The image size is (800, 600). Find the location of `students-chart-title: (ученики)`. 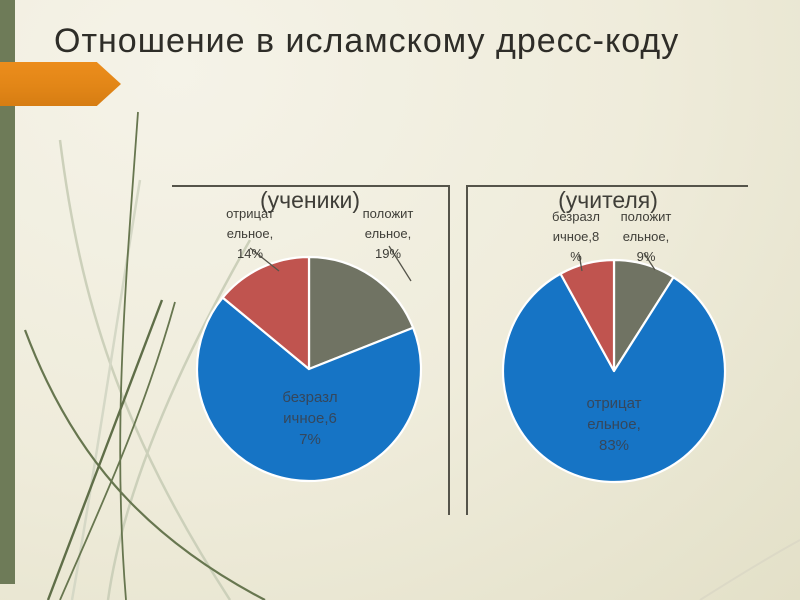

students-chart-title: (ученики) is located at coordinates (310, 200).